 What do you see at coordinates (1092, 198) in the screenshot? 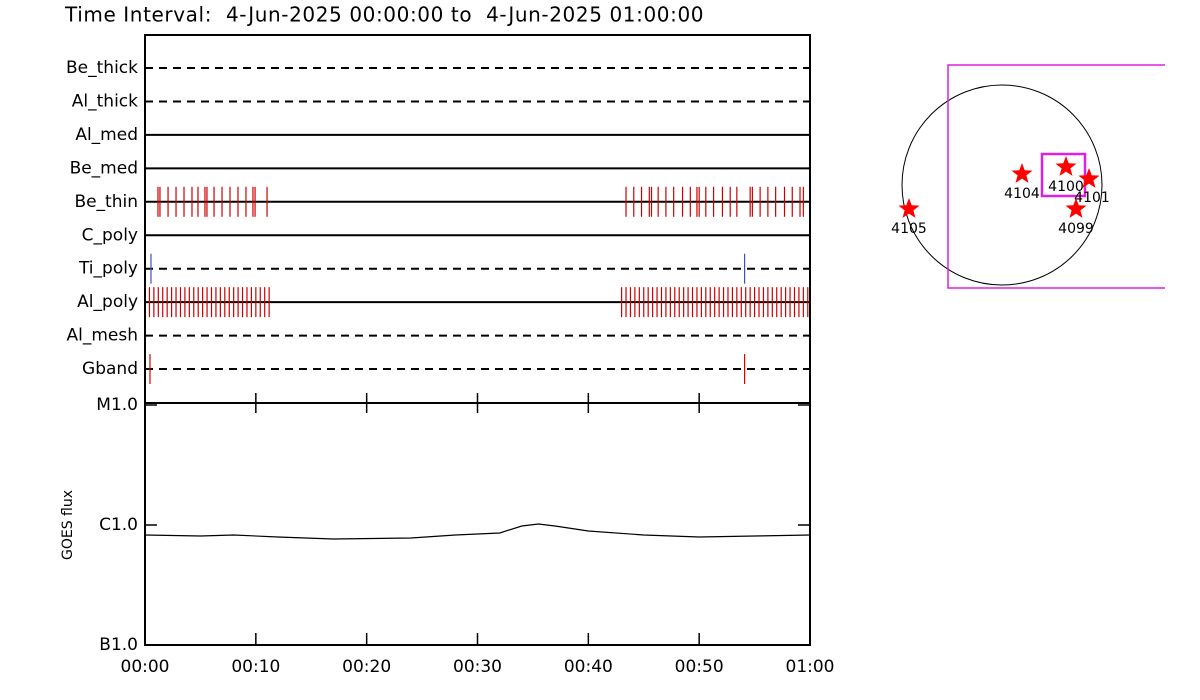
I see `region-label: 4101` at bounding box center [1092, 198].